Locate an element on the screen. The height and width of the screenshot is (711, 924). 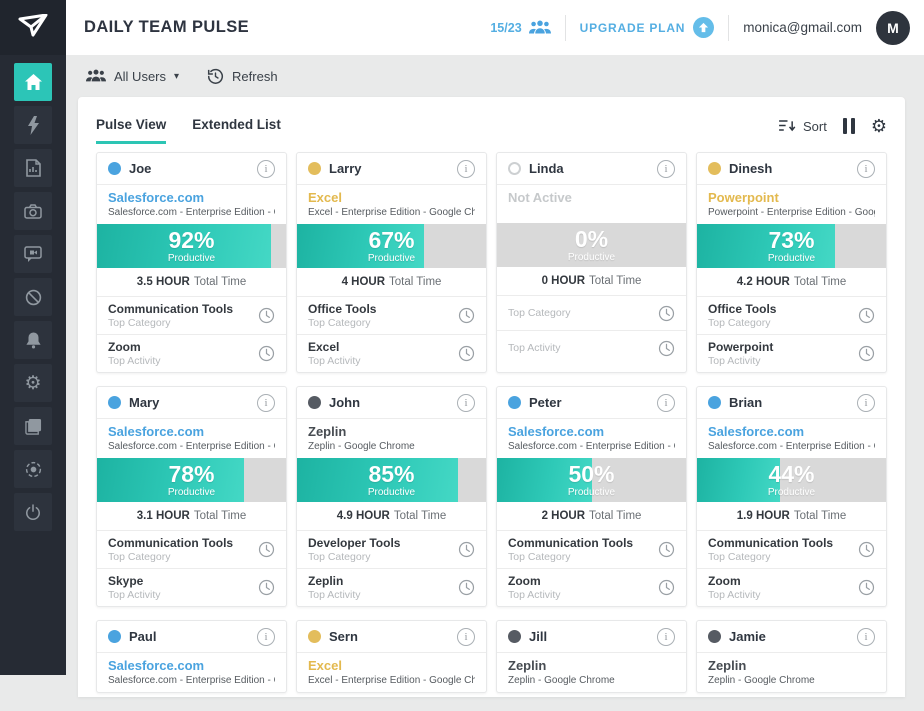
license-usage: 15/23 is located at coordinates (520, 27).